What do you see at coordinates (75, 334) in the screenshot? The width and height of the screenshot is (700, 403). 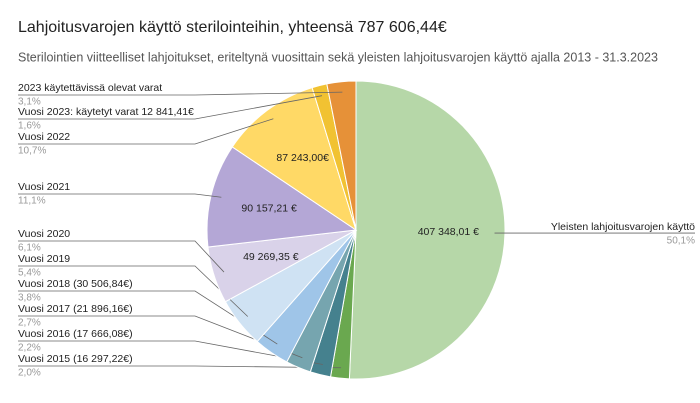 I see `legend-label: Vuosi 2016 (17 666,08€)` at bounding box center [75, 334].